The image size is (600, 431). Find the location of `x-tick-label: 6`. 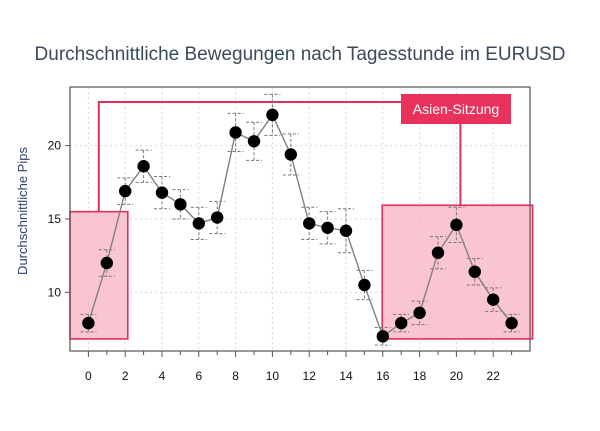

x-tick-label: 6 is located at coordinates (198, 376).